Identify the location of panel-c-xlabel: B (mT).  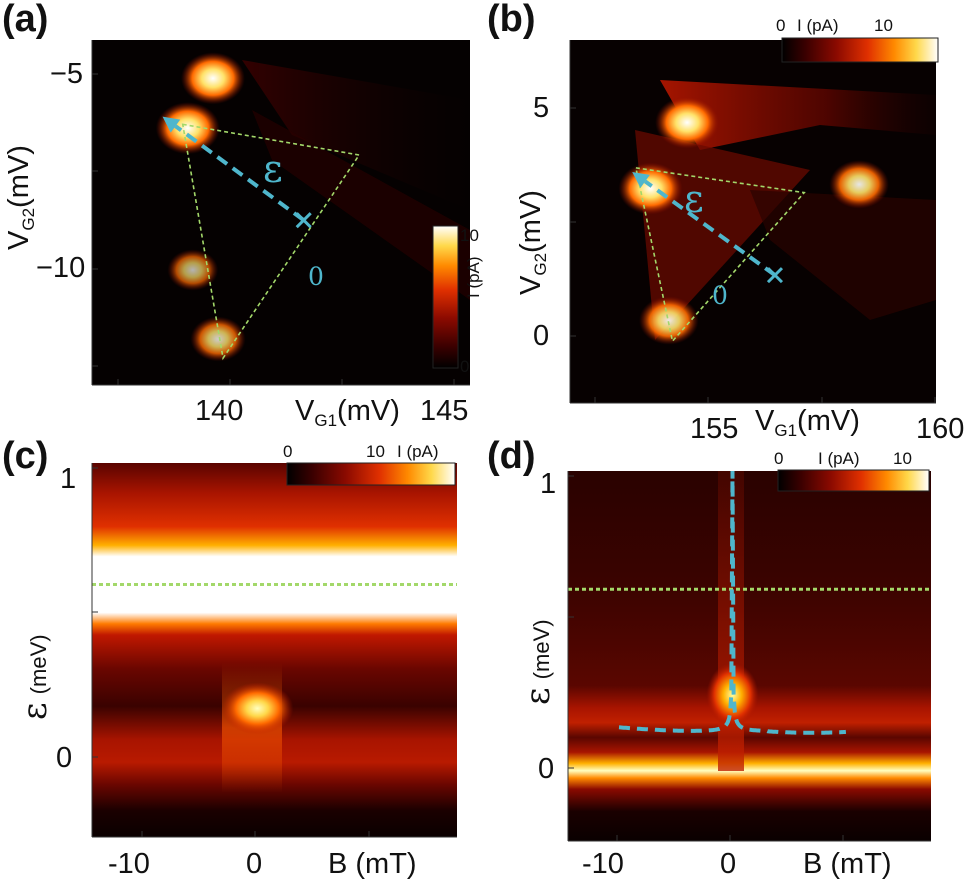
(372, 864).